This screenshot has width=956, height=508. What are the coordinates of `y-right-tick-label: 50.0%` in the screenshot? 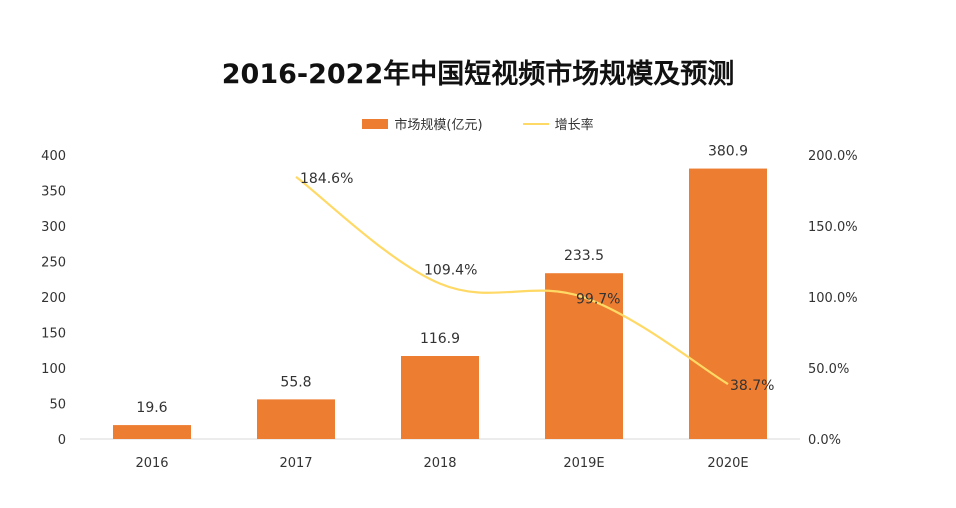 It's located at (828, 369).